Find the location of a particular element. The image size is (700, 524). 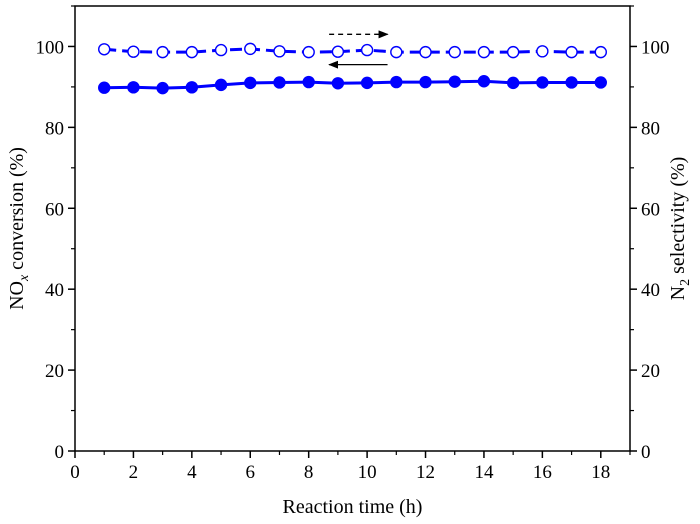

n2-selectivity-line is located at coordinates (352, 50).